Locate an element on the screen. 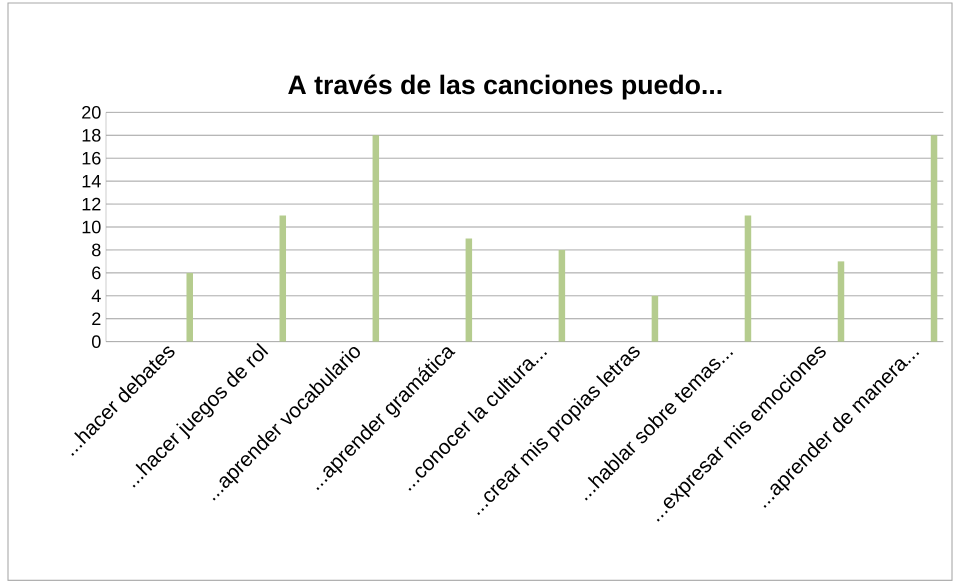 Image resolution: width=957 pixels, height=583 pixels. y-tick-label: 18 is located at coordinates (91, 135).